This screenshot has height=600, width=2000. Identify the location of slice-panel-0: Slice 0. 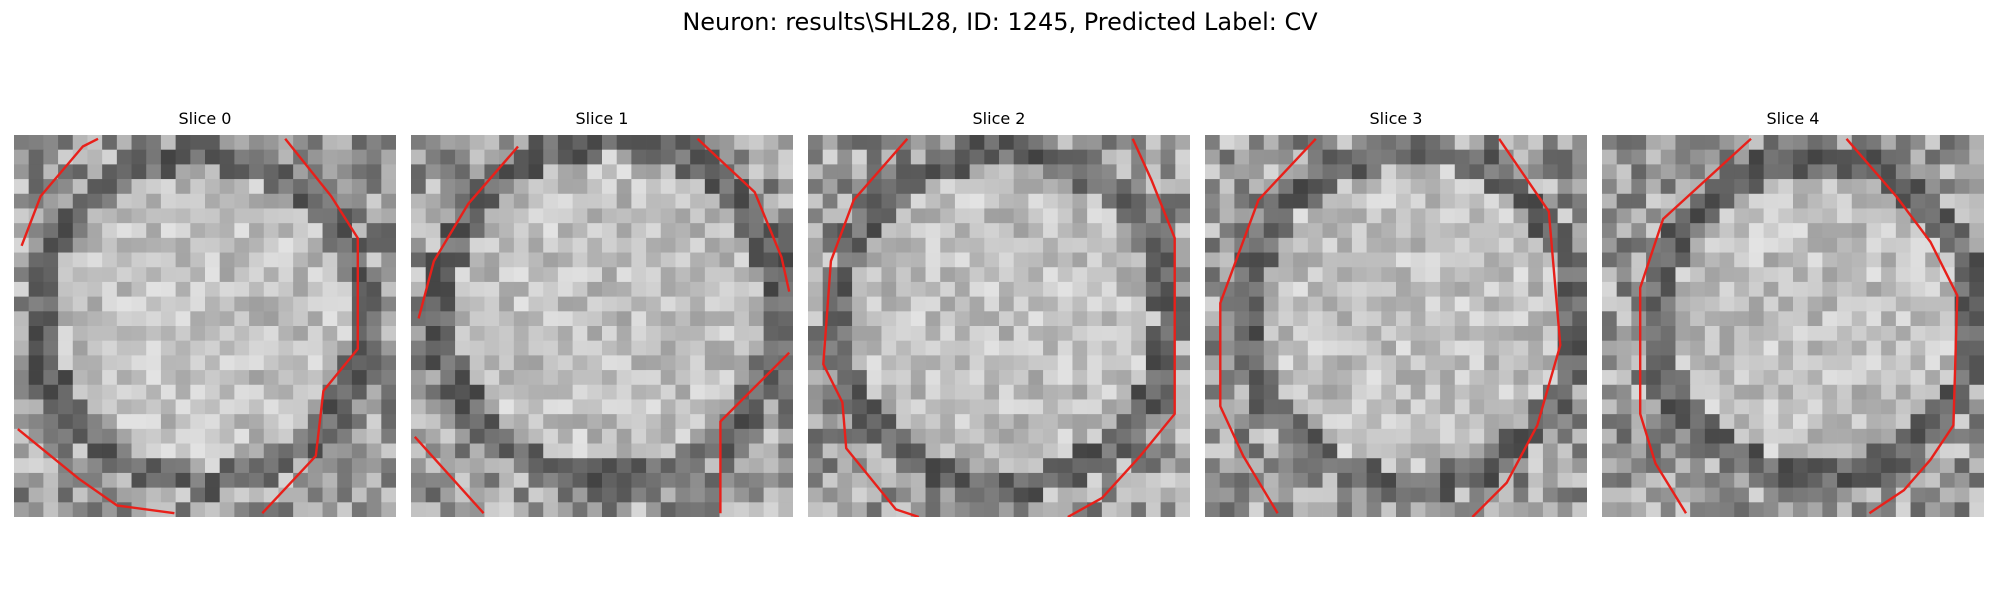
(205, 312).